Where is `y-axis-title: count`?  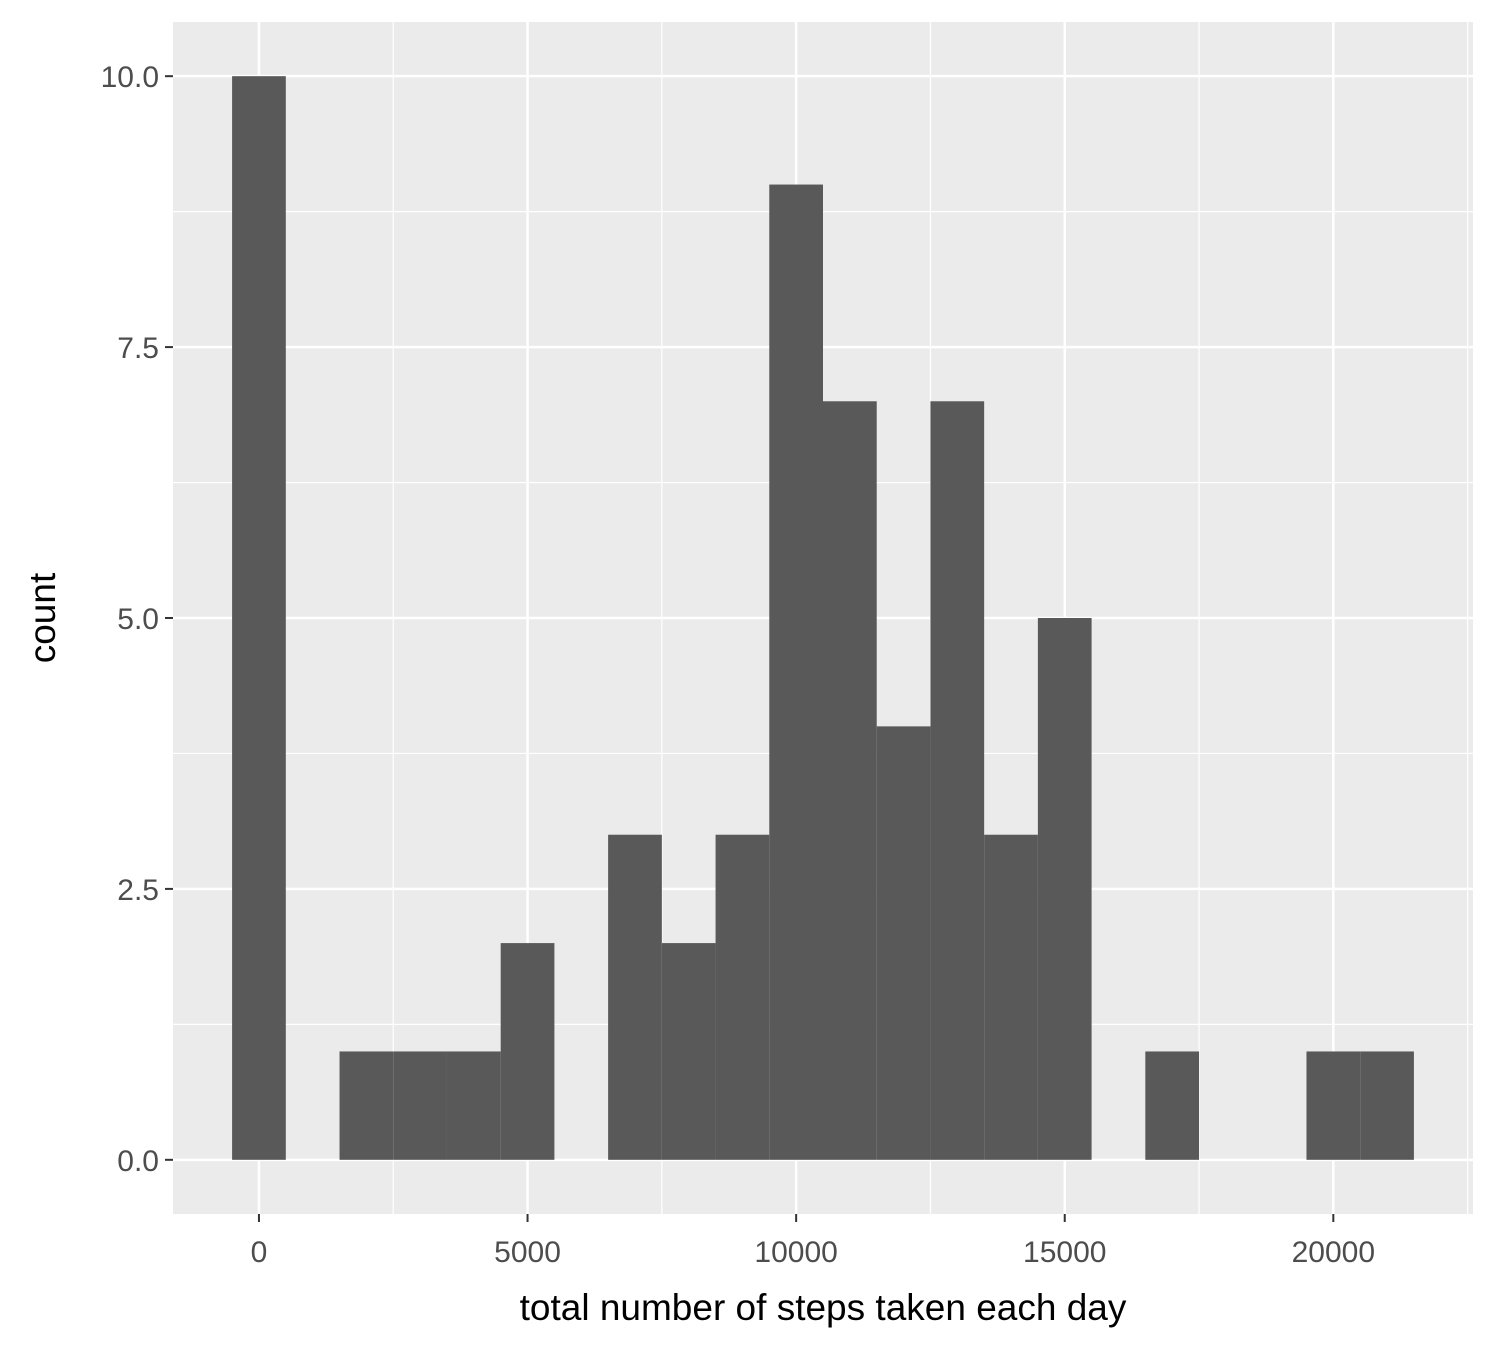 y-axis-title: count is located at coordinates (42, 617).